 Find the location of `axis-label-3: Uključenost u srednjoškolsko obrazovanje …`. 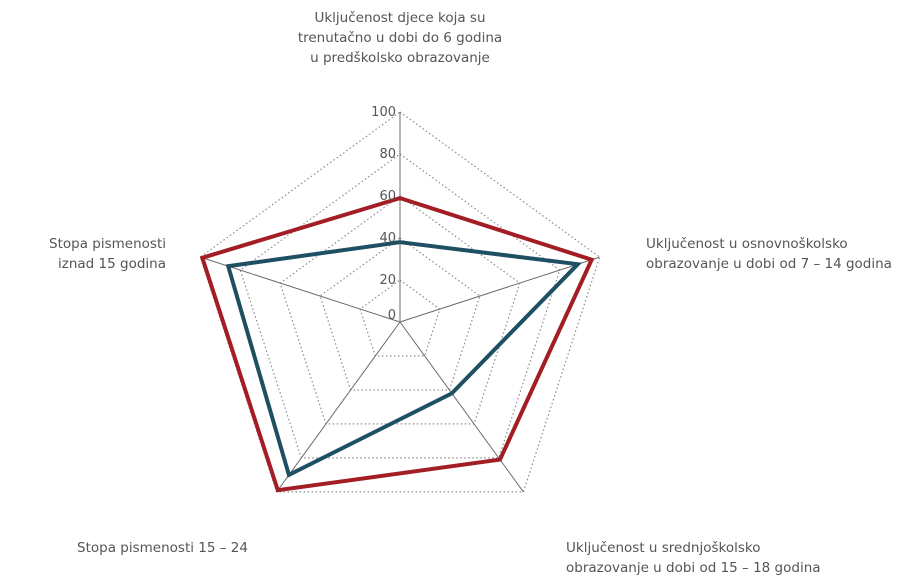

axis-label-3: Uključenost u srednjoškolsko obrazovanje … is located at coordinates (693, 558).